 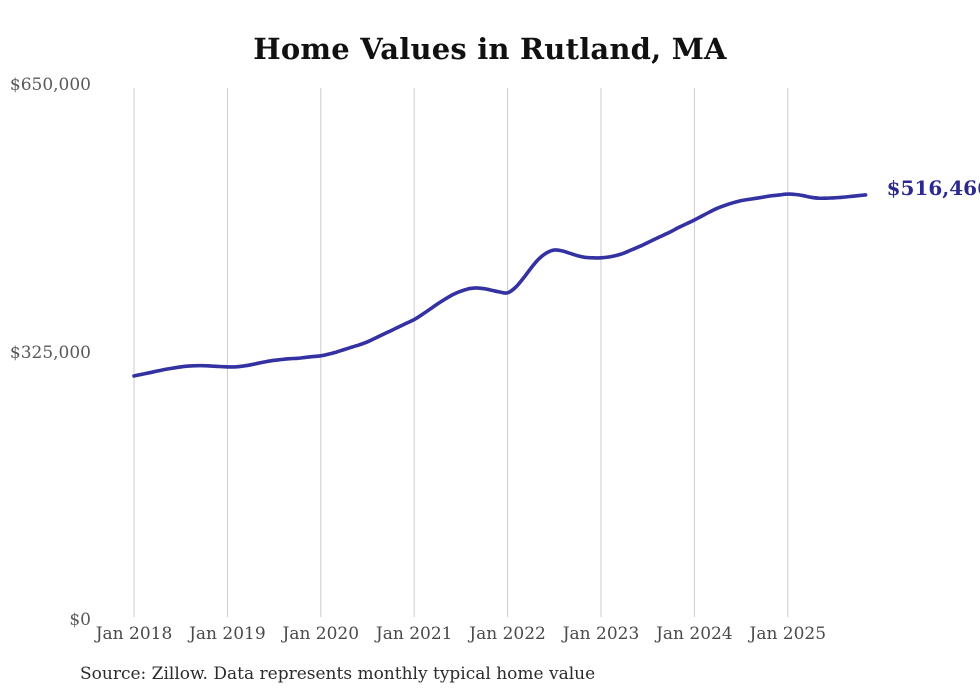 What do you see at coordinates (507, 634) in the screenshot?
I see `x-axis-tick-label: Jan 2022` at bounding box center [507, 634].